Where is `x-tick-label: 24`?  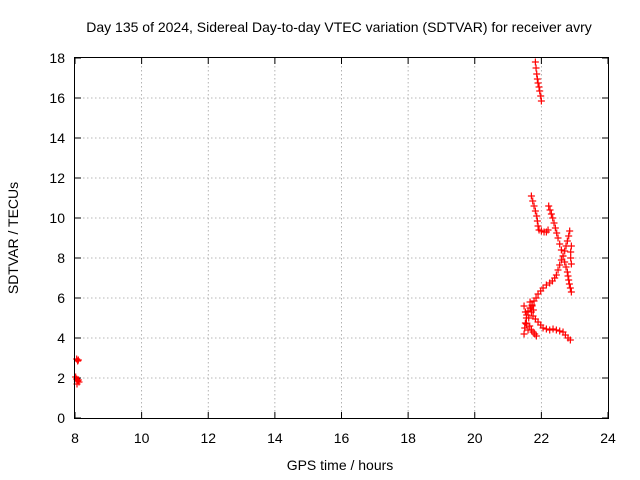 x-tick-label: 24 is located at coordinates (608, 438).